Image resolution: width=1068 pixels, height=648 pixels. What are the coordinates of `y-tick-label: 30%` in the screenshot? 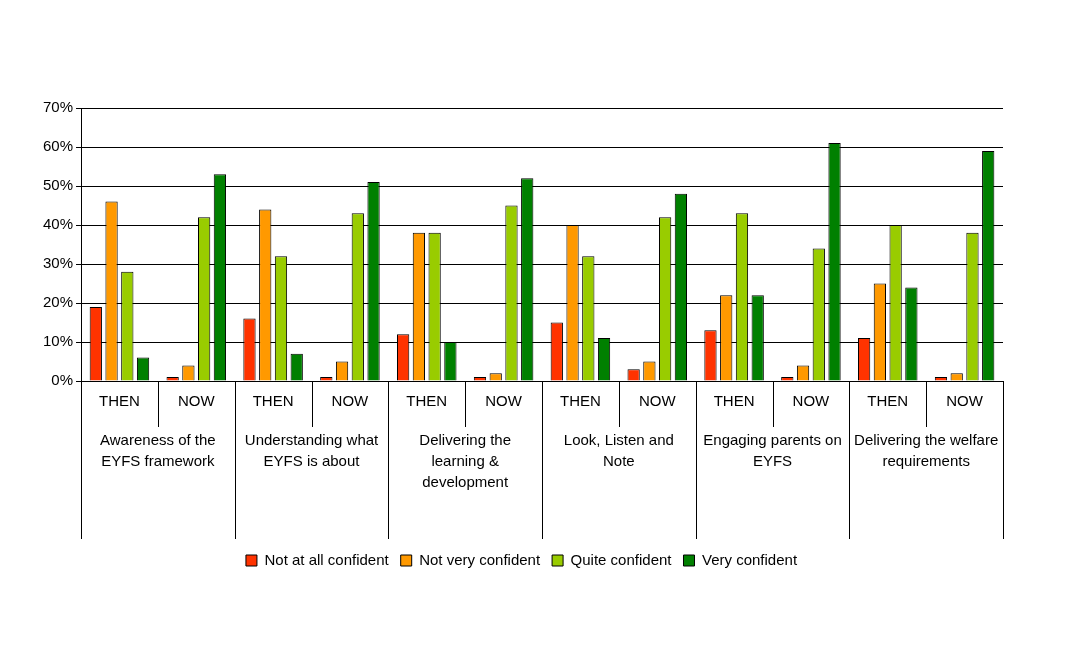 It's located at (58, 263).